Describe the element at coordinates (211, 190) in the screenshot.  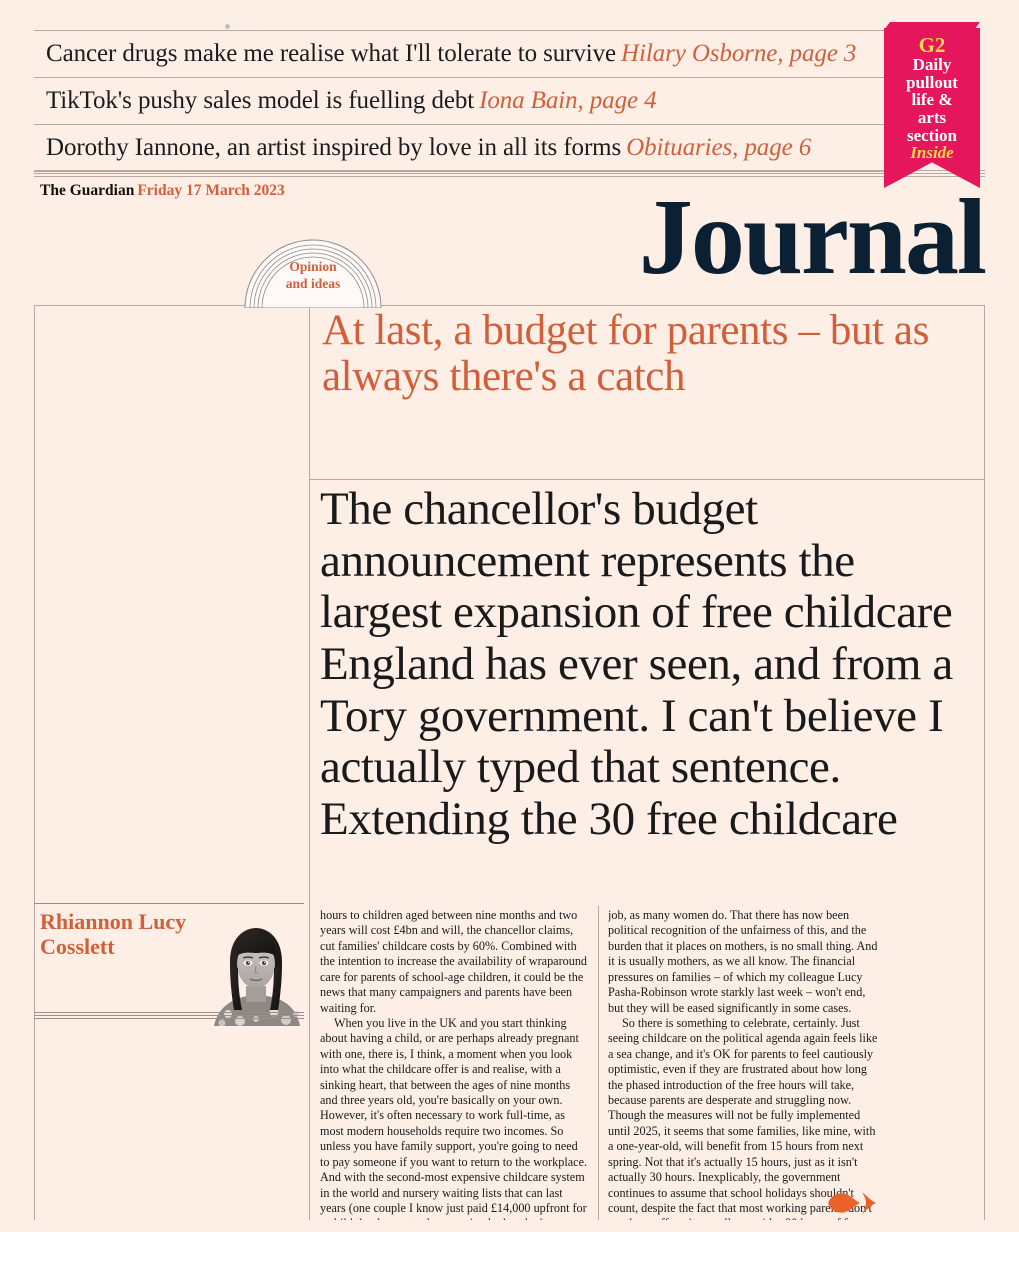
I see `publication-date: Friday 17 March 2023` at that location.